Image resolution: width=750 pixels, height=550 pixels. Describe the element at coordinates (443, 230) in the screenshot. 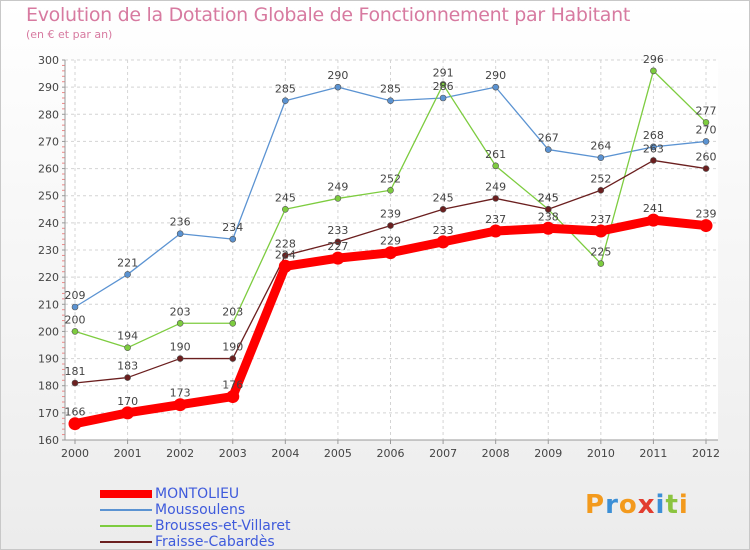

I see `data-label-montolieu: 233` at that location.